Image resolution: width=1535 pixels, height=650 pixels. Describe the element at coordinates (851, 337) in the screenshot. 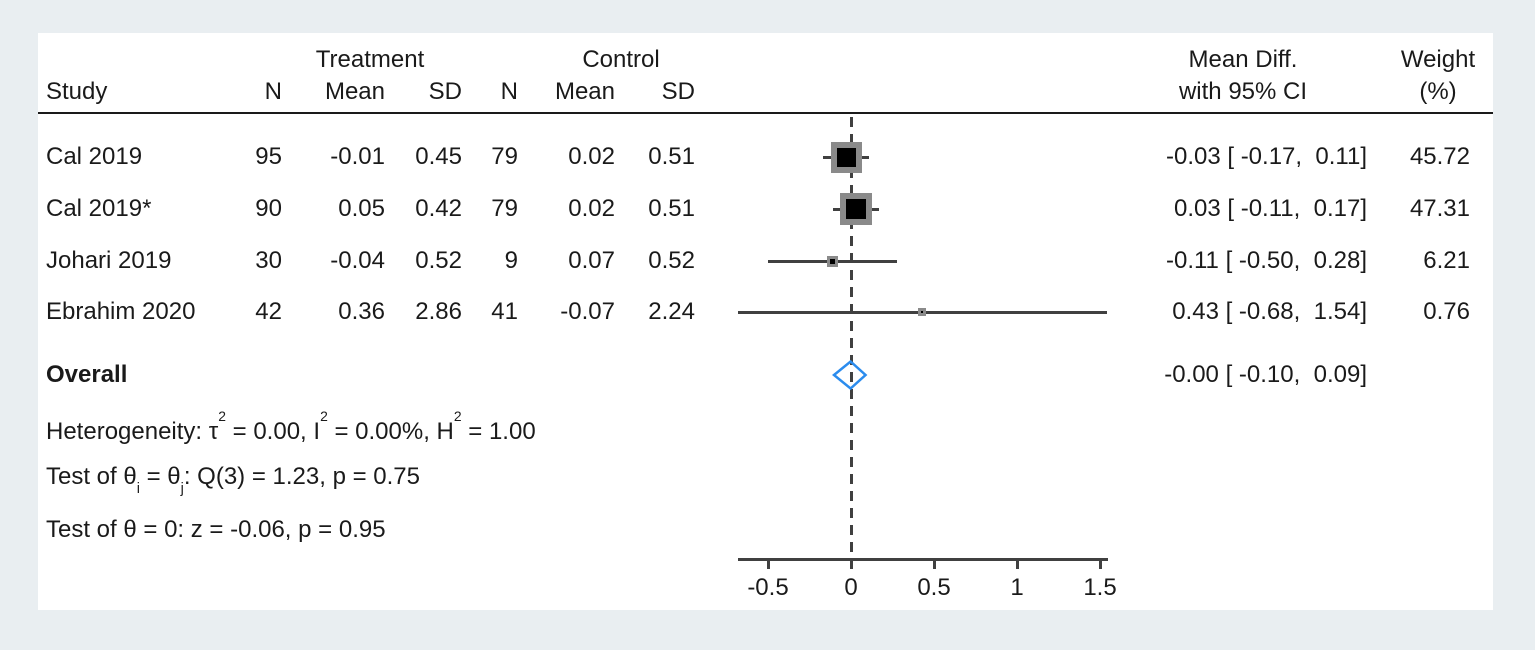

I see `zero-reference-line` at that location.